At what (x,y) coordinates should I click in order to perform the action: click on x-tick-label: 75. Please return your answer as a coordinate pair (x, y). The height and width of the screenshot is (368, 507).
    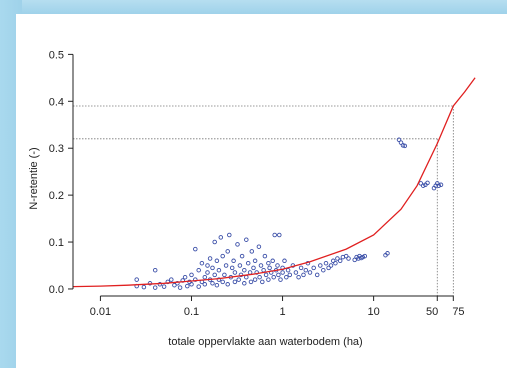
    Looking at the image, I should click on (458, 312).